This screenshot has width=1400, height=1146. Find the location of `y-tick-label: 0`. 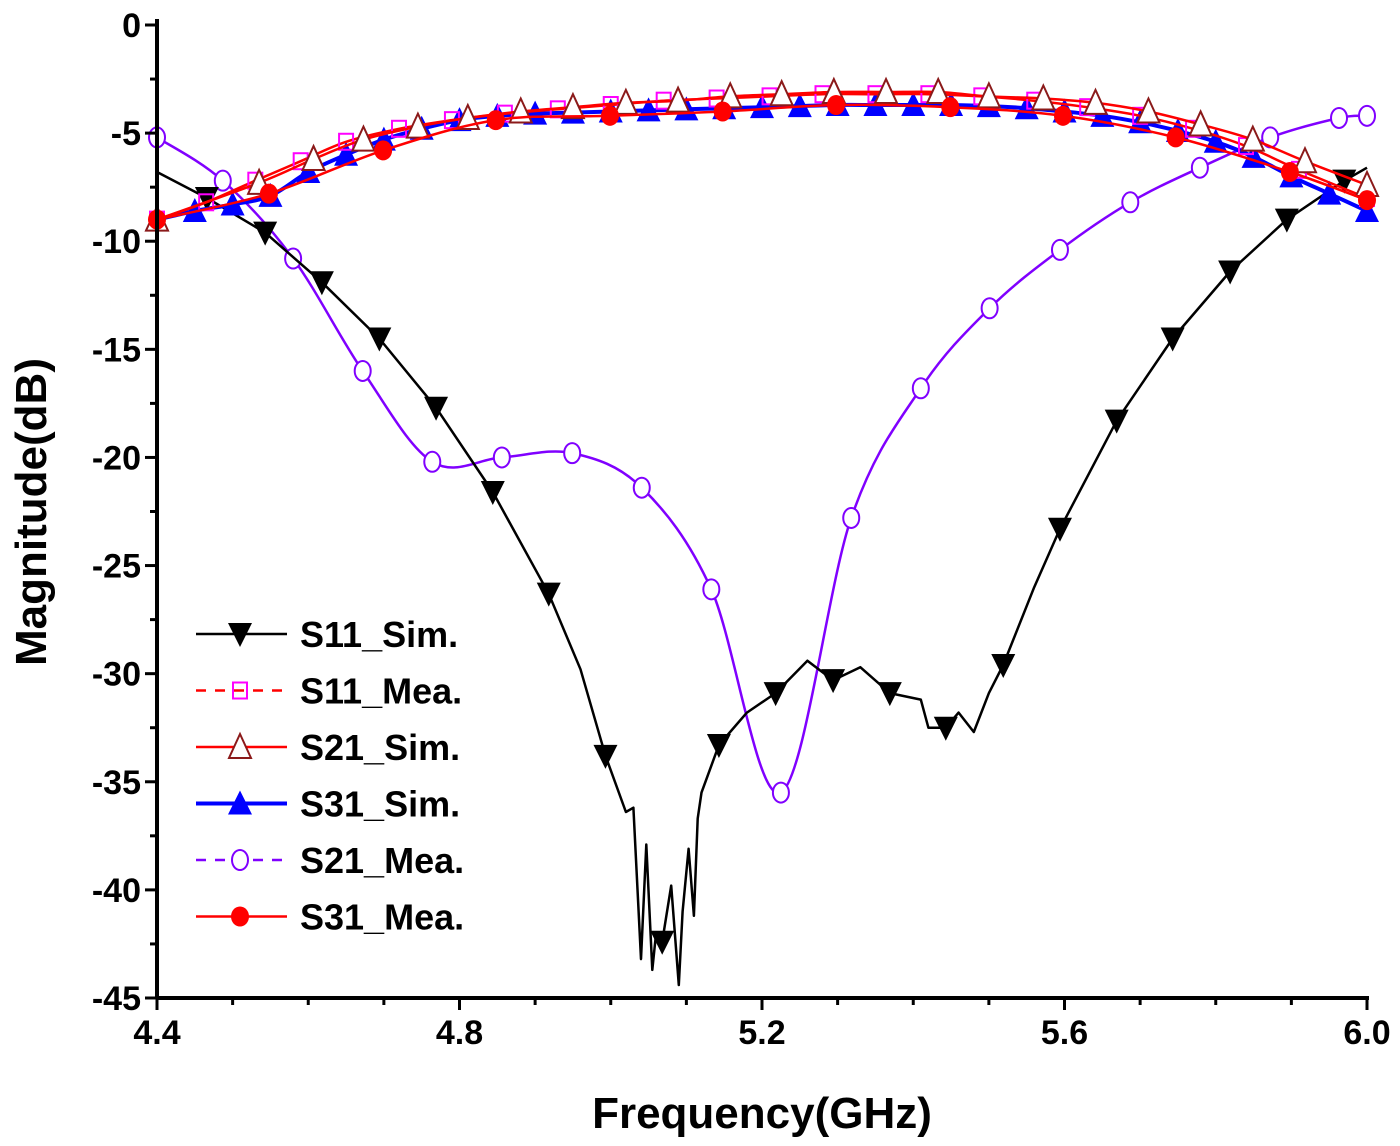

y-tick-label: 0 is located at coordinates (131, 26).